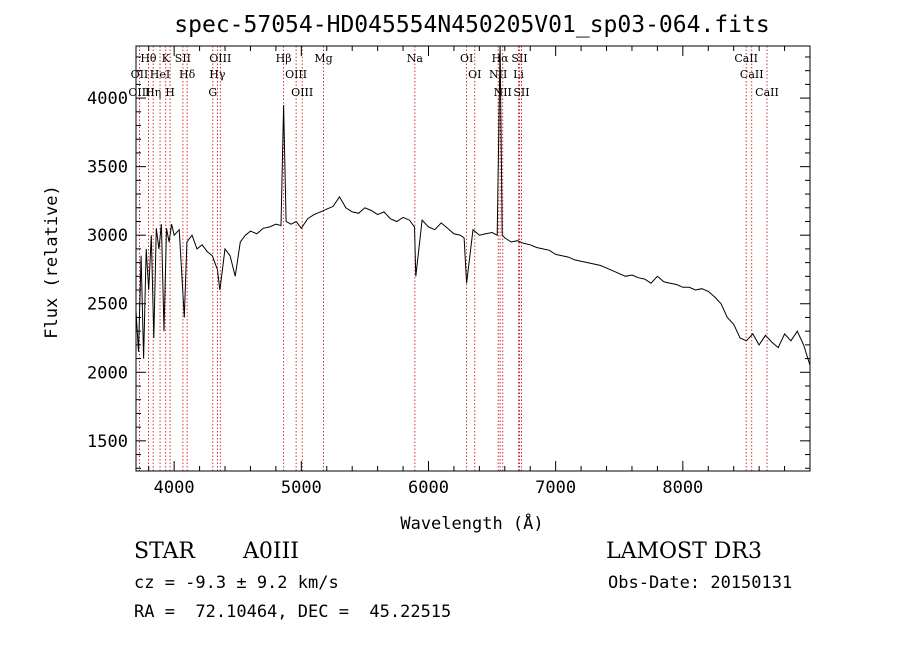  What do you see at coordinates (107, 99) in the screenshot?
I see `y-tick-label: 4000` at bounding box center [107, 99].